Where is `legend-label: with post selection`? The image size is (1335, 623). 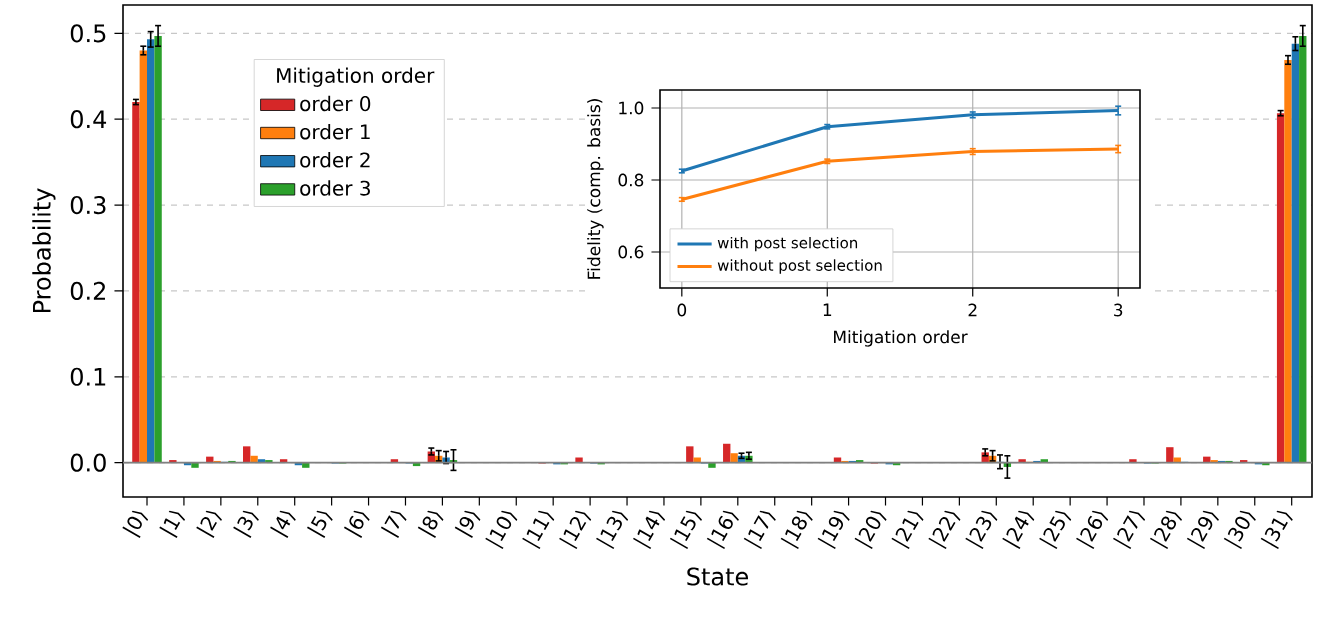 legend-label: with post selection is located at coordinates (787, 244).